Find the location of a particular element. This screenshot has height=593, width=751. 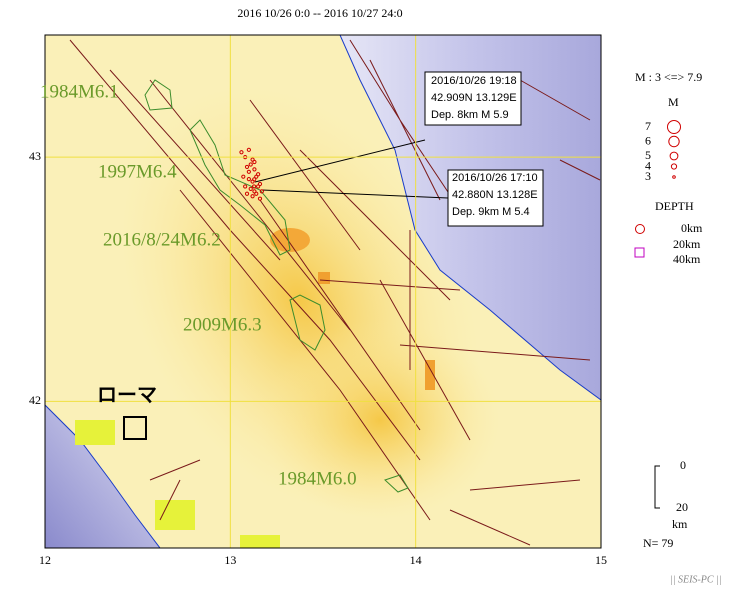

x-tick-label: 14 is located at coordinates (416, 560).